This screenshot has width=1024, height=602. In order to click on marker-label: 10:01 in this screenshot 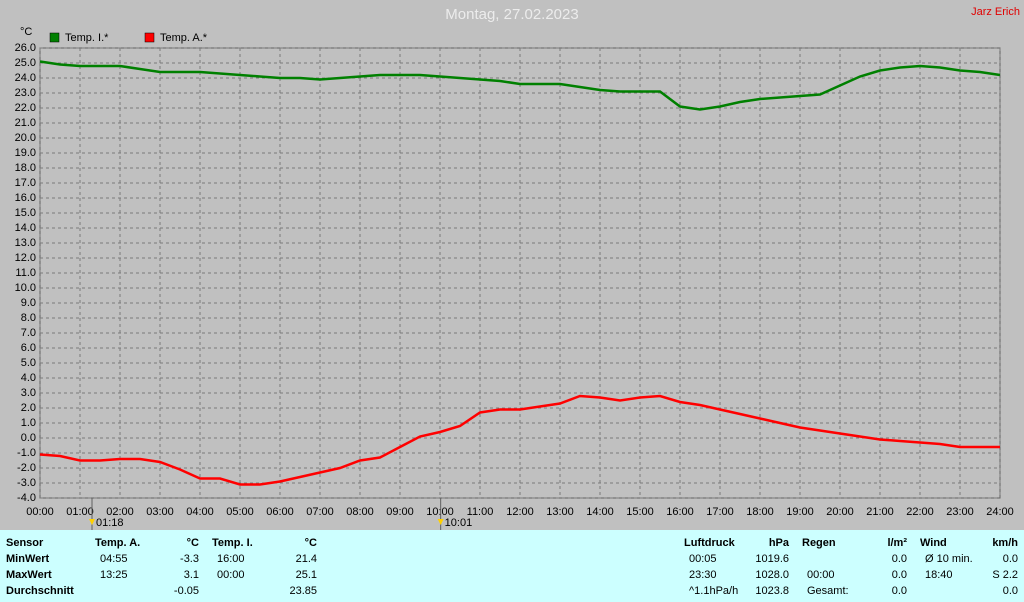, I will do `click(459, 523)`.